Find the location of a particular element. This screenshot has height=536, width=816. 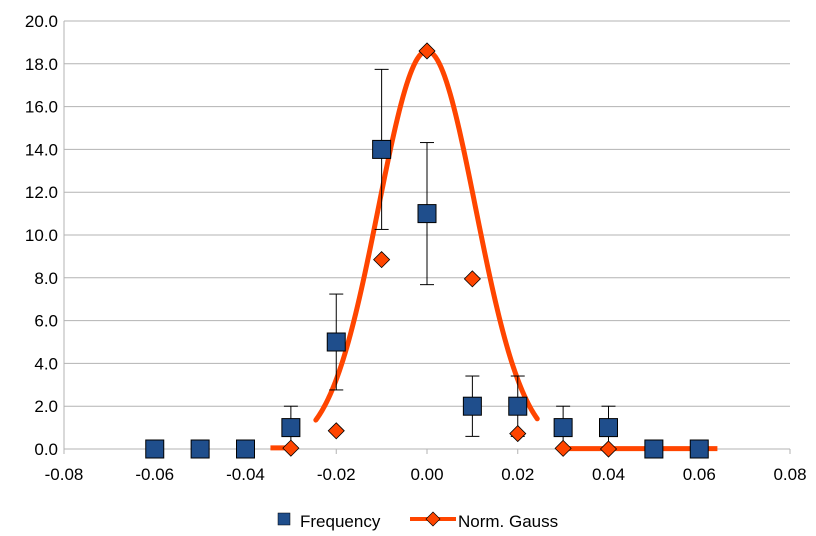

x-tick-label: -0.04 is located at coordinates (245, 474).